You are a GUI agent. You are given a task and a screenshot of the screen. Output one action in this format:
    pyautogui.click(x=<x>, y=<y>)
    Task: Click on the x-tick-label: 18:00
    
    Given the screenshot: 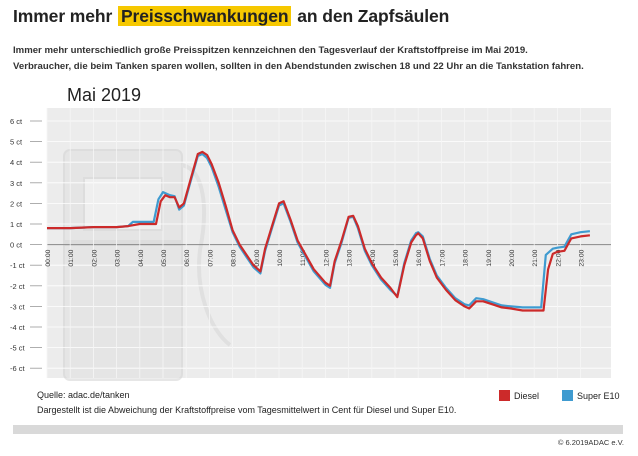 What is the action you would take?
    pyautogui.click(x=466, y=257)
    